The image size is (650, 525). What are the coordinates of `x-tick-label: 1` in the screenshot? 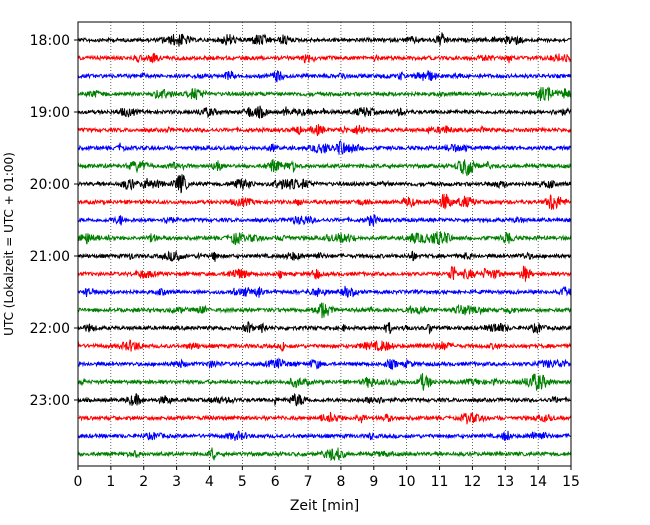 It's located at (110, 482).